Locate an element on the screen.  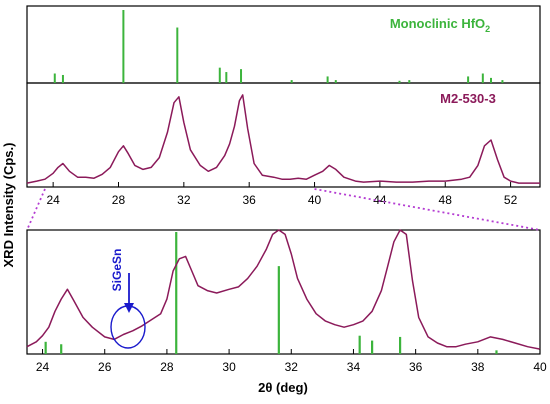
reference-legend-sub: 2 is located at coordinates (487, 29).